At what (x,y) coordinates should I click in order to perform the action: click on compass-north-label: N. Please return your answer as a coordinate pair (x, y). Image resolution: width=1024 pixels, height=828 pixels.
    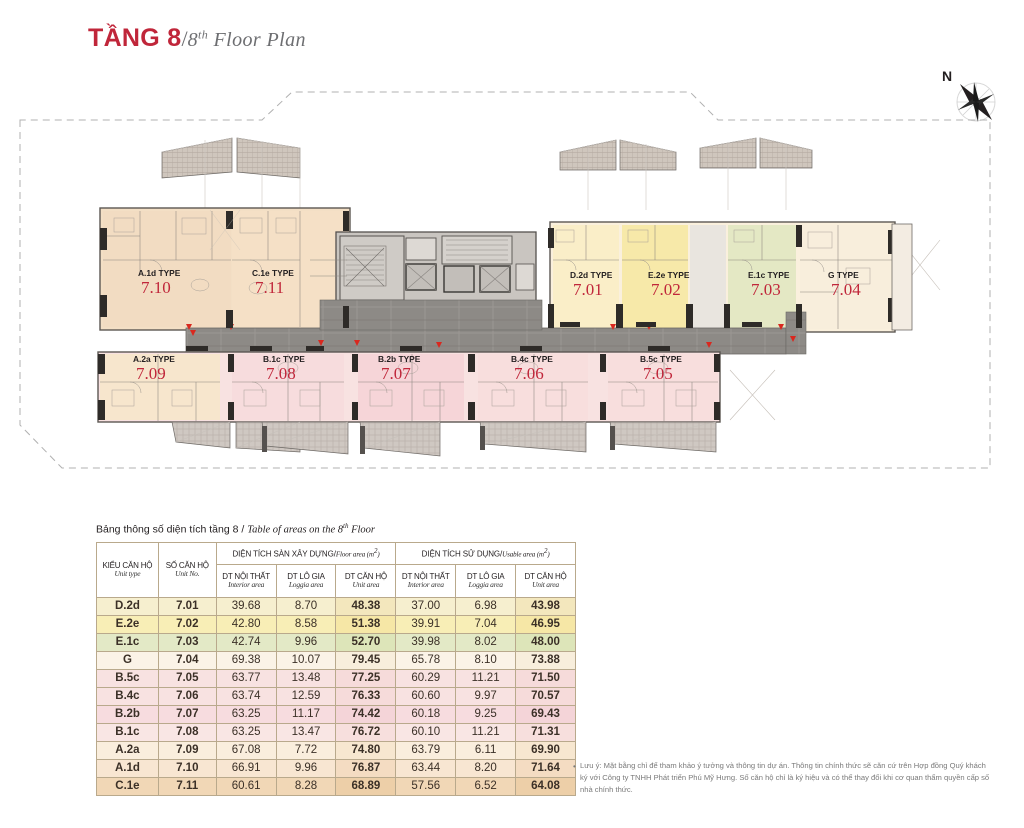
    Looking at the image, I should click on (947, 76).